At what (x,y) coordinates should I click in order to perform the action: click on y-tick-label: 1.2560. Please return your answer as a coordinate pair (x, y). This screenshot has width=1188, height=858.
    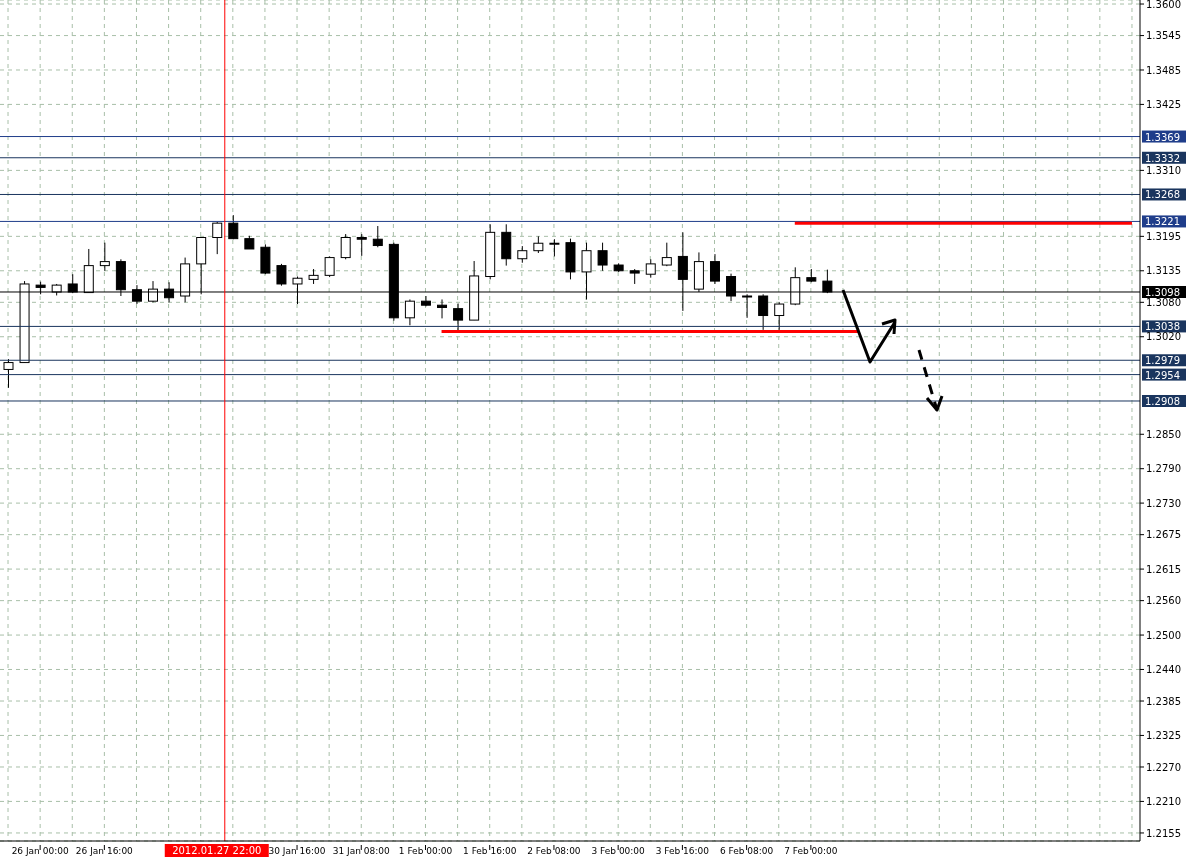
    Looking at the image, I should click on (1163, 601).